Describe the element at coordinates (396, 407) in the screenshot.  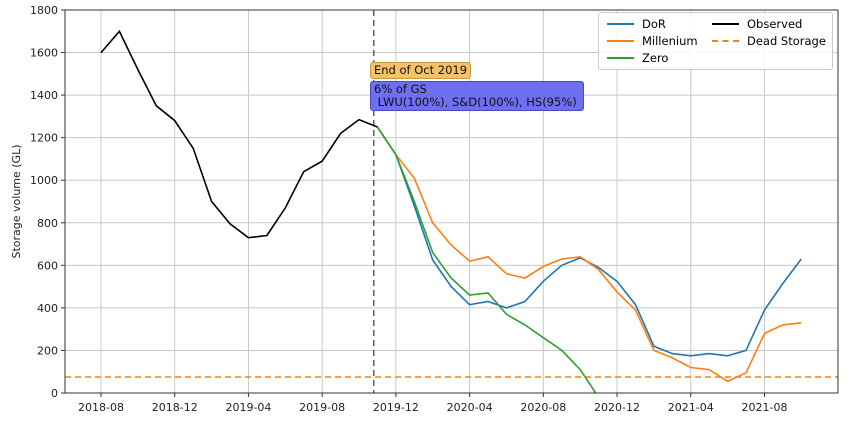
I see `x-tick-label: 2019-12` at that location.